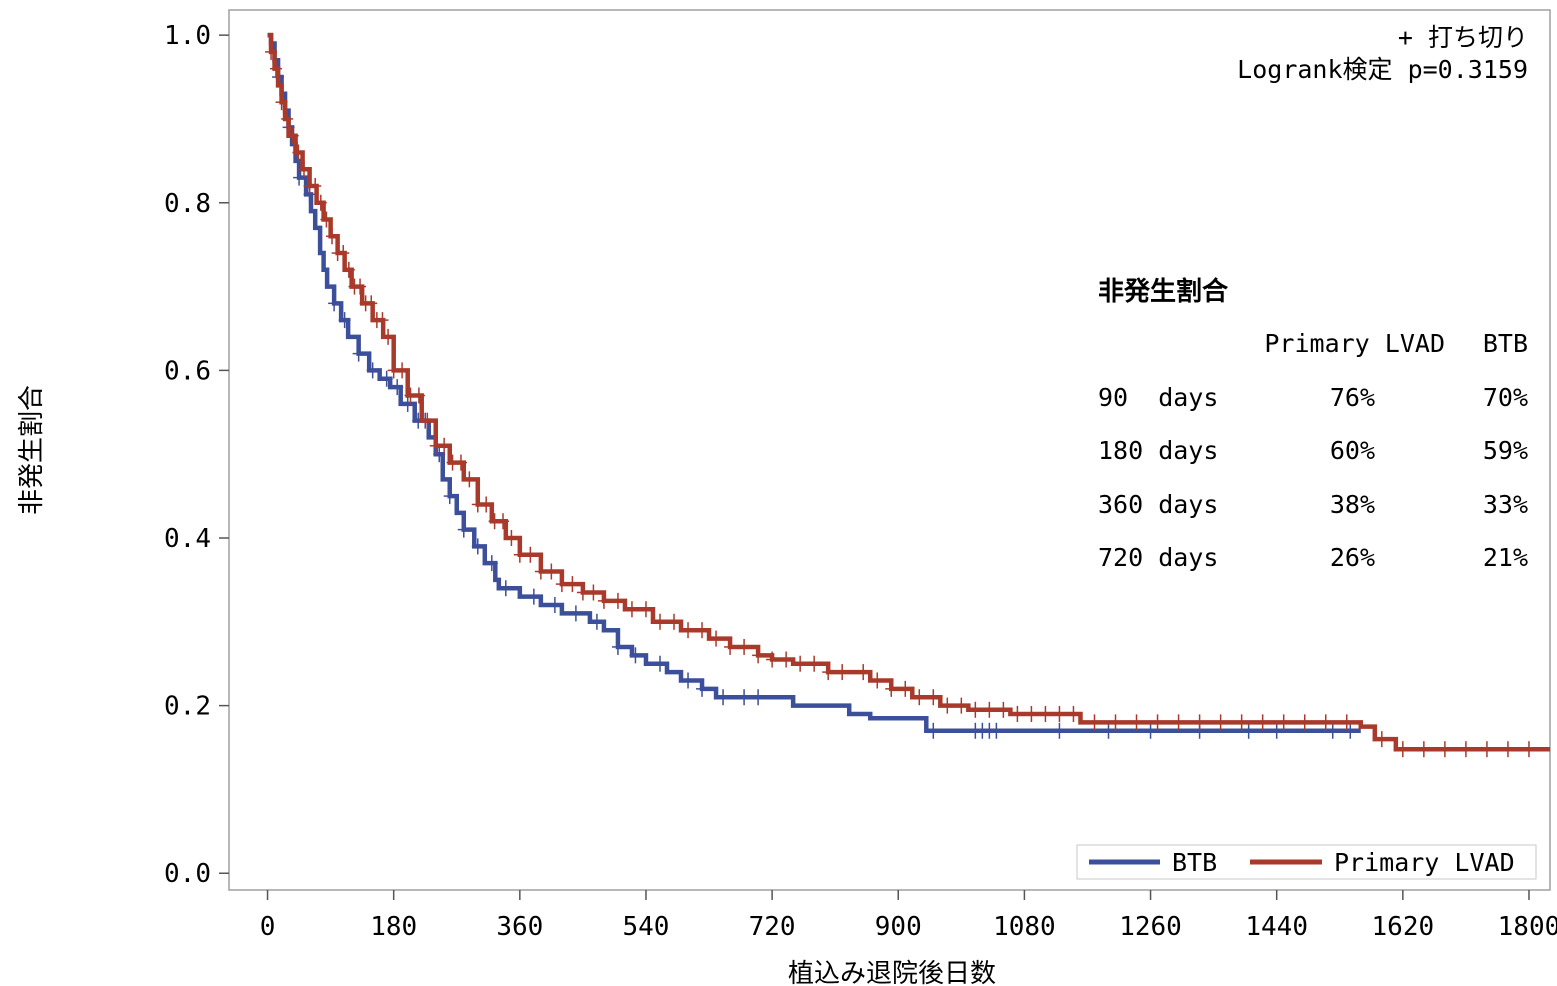 The width and height of the screenshot is (1557, 986). Describe the element at coordinates (898, 927) in the screenshot. I see `x-tick-label: 900` at that location.